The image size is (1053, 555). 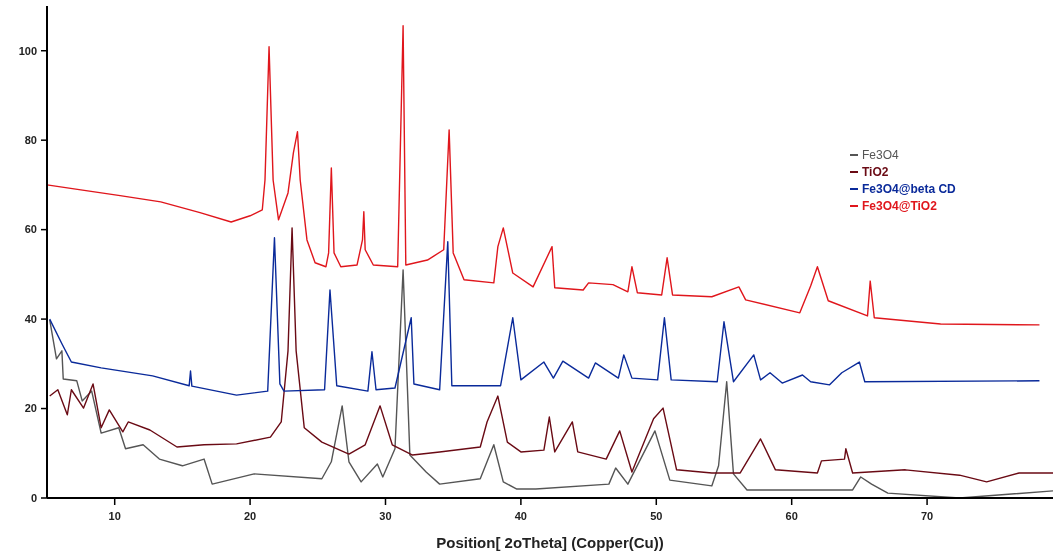 I want to click on y-tick-label: 40, so click(x=30, y=318).